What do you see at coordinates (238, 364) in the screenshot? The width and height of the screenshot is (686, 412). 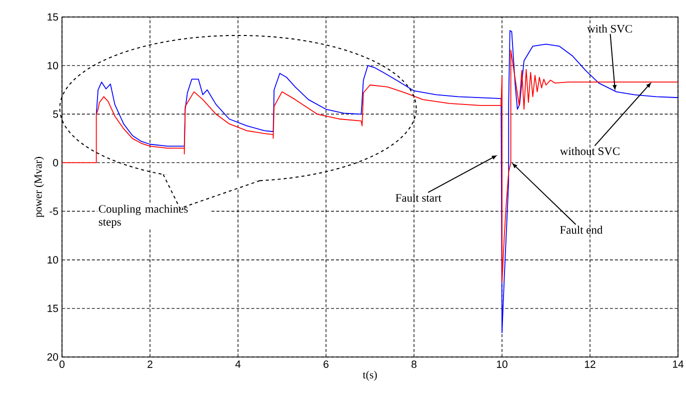 I see `x-tick-label: 4` at bounding box center [238, 364].